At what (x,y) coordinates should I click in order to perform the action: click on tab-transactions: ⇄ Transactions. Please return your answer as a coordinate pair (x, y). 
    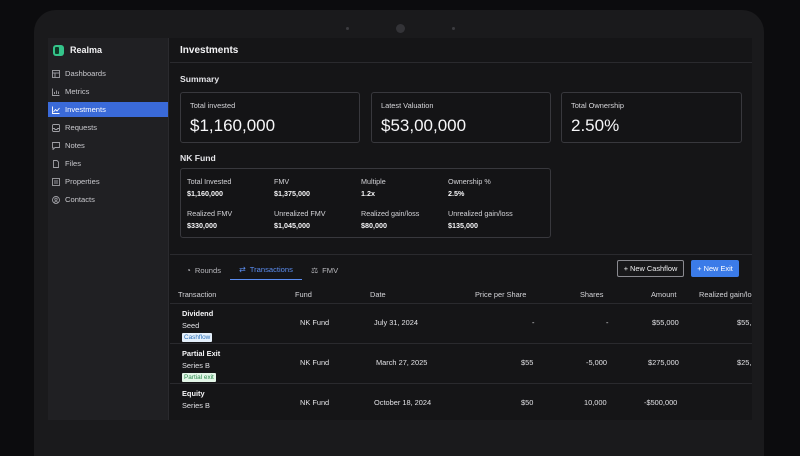
    Looking at the image, I should click on (266, 270).